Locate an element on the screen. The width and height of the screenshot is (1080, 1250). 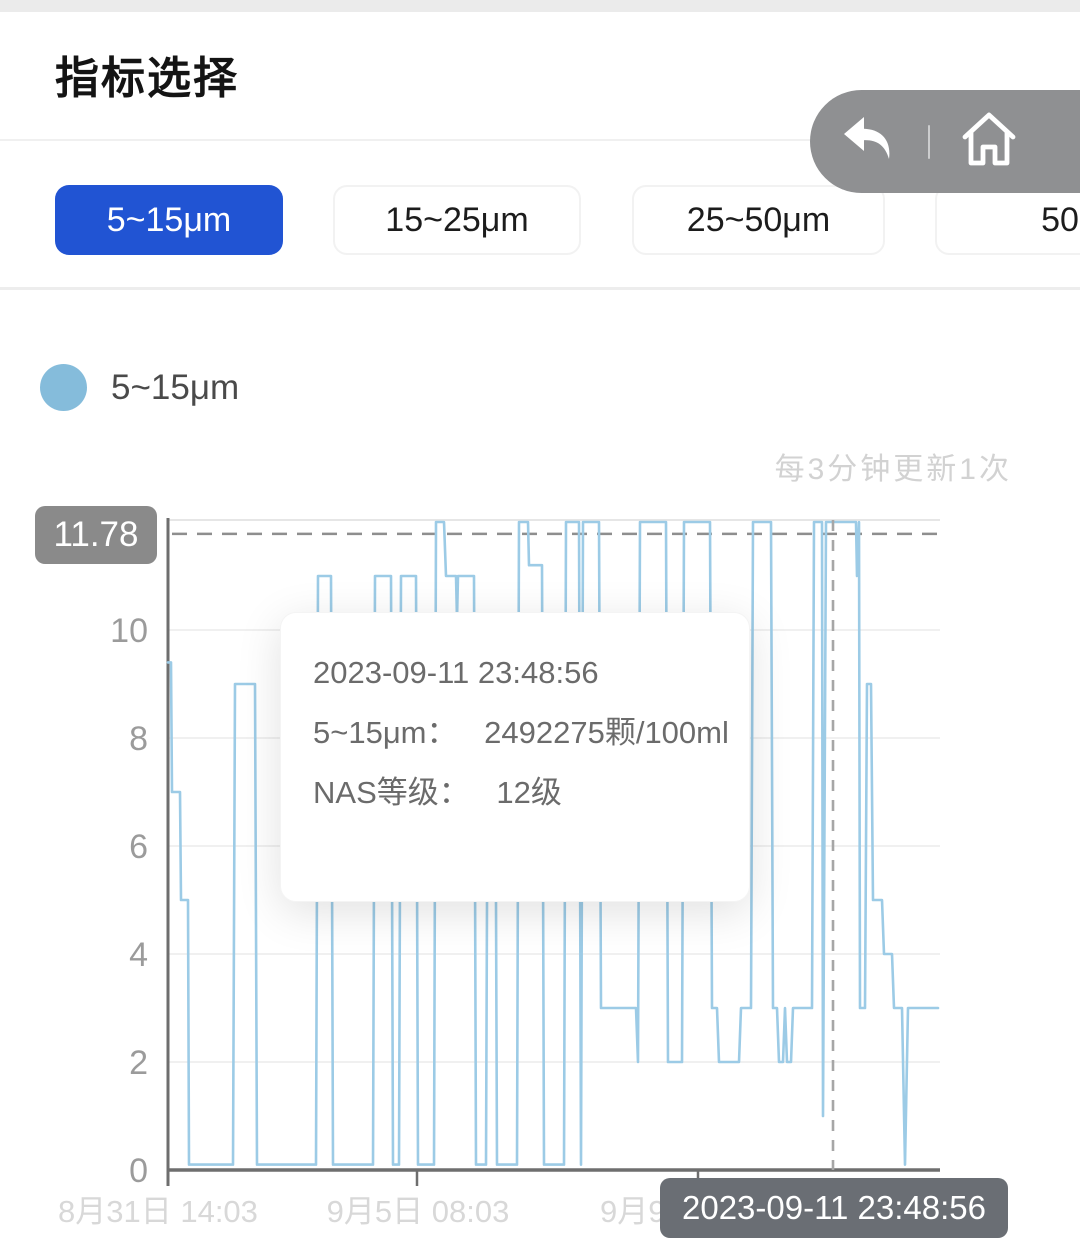
cursor-time-badge: 2023-09-11 23:48:56 is located at coordinates (834, 1208).